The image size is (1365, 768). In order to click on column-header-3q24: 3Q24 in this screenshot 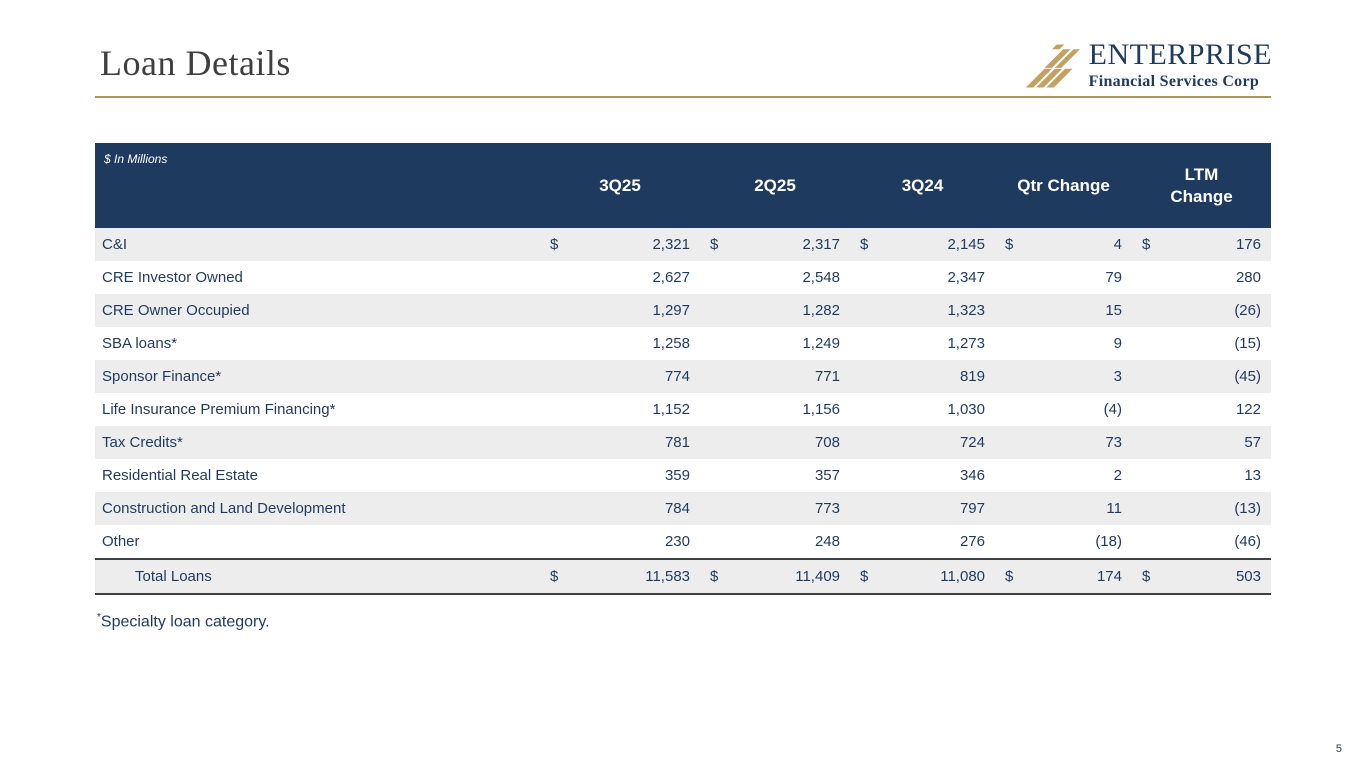, I will do `click(922, 185)`.